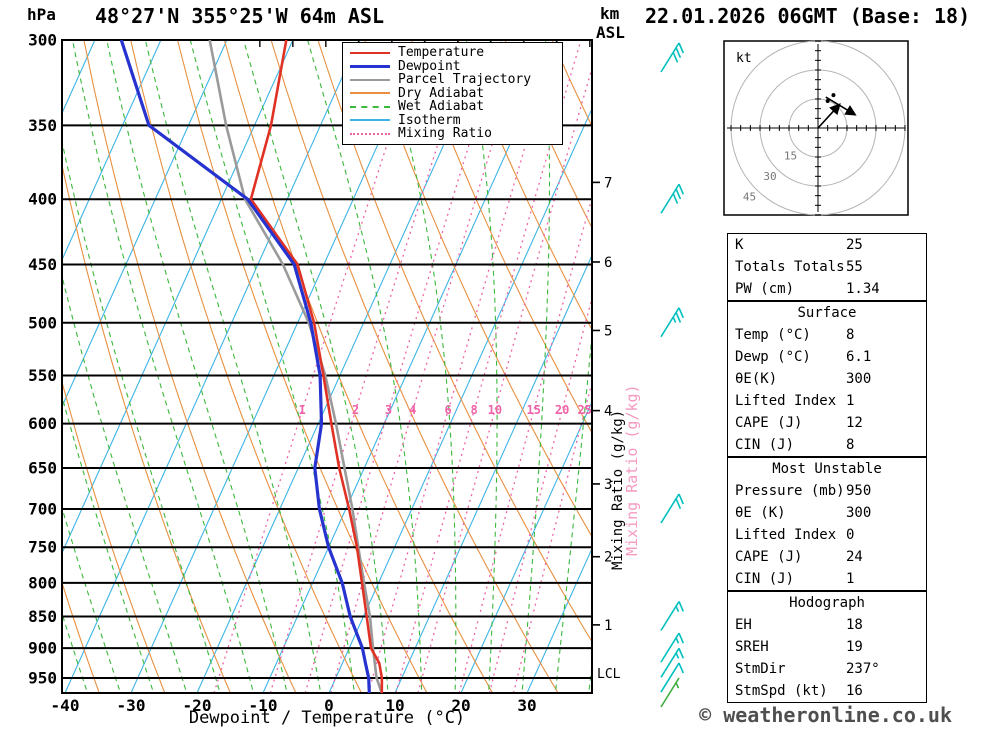 The height and width of the screenshot is (733, 1000). Describe the element at coordinates (632, 470) in the screenshot. I see `mixing-ratio-axis-label-pink: Mixing Ratio (g/kg)` at that location.